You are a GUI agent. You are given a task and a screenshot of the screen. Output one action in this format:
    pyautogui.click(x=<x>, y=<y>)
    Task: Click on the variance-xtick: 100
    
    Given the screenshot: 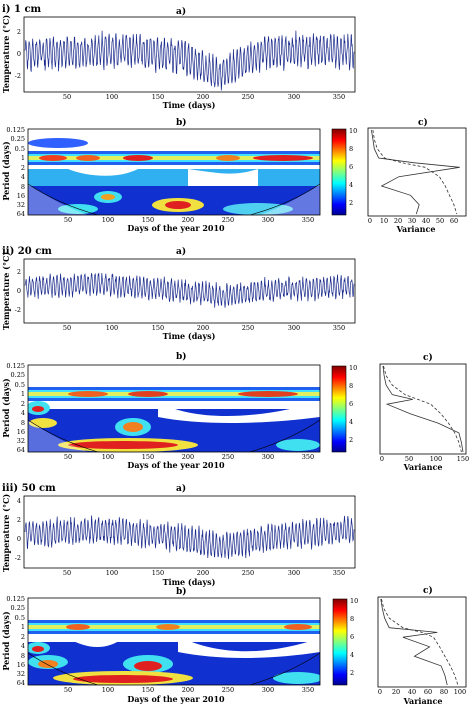 What is the action you would take?
    pyautogui.click(x=436, y=459)
    